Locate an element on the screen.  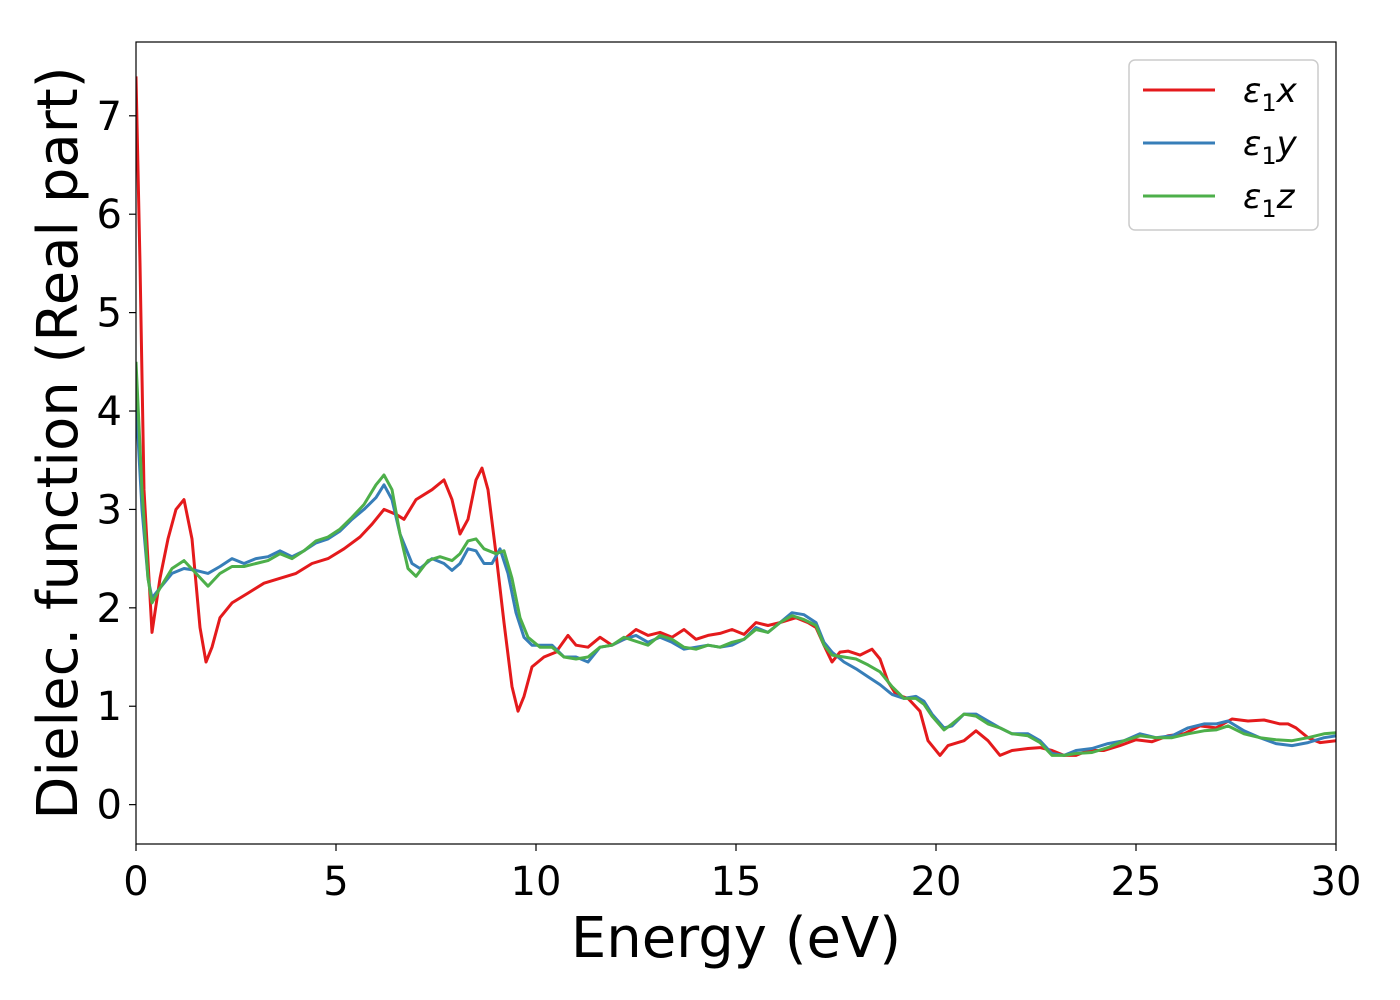
y-tick-label: 0 is located at coordinates (109, 806).